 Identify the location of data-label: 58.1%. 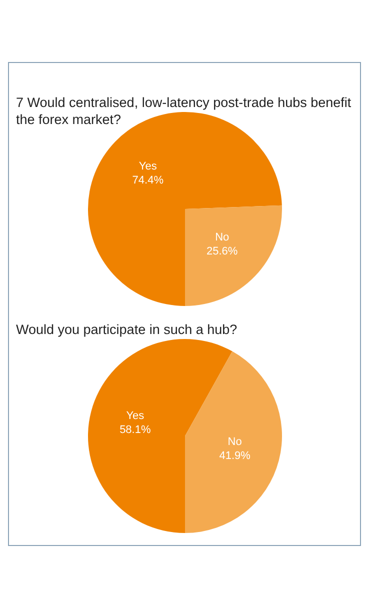
(135, 430).